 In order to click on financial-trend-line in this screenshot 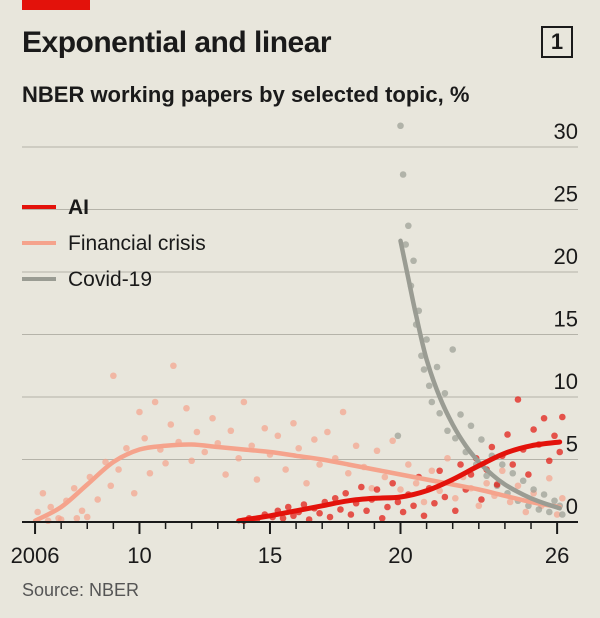, I will do `click(297, 483)`.